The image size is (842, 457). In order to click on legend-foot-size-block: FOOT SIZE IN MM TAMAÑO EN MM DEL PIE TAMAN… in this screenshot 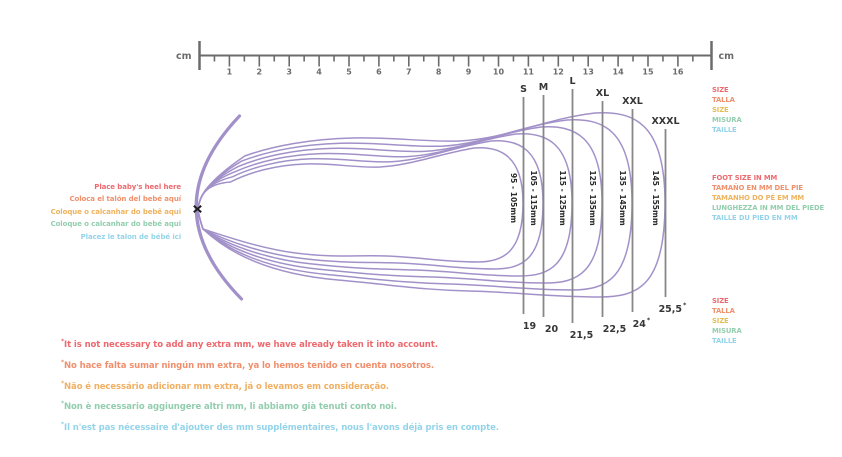, I will do `click(768, 198)`.